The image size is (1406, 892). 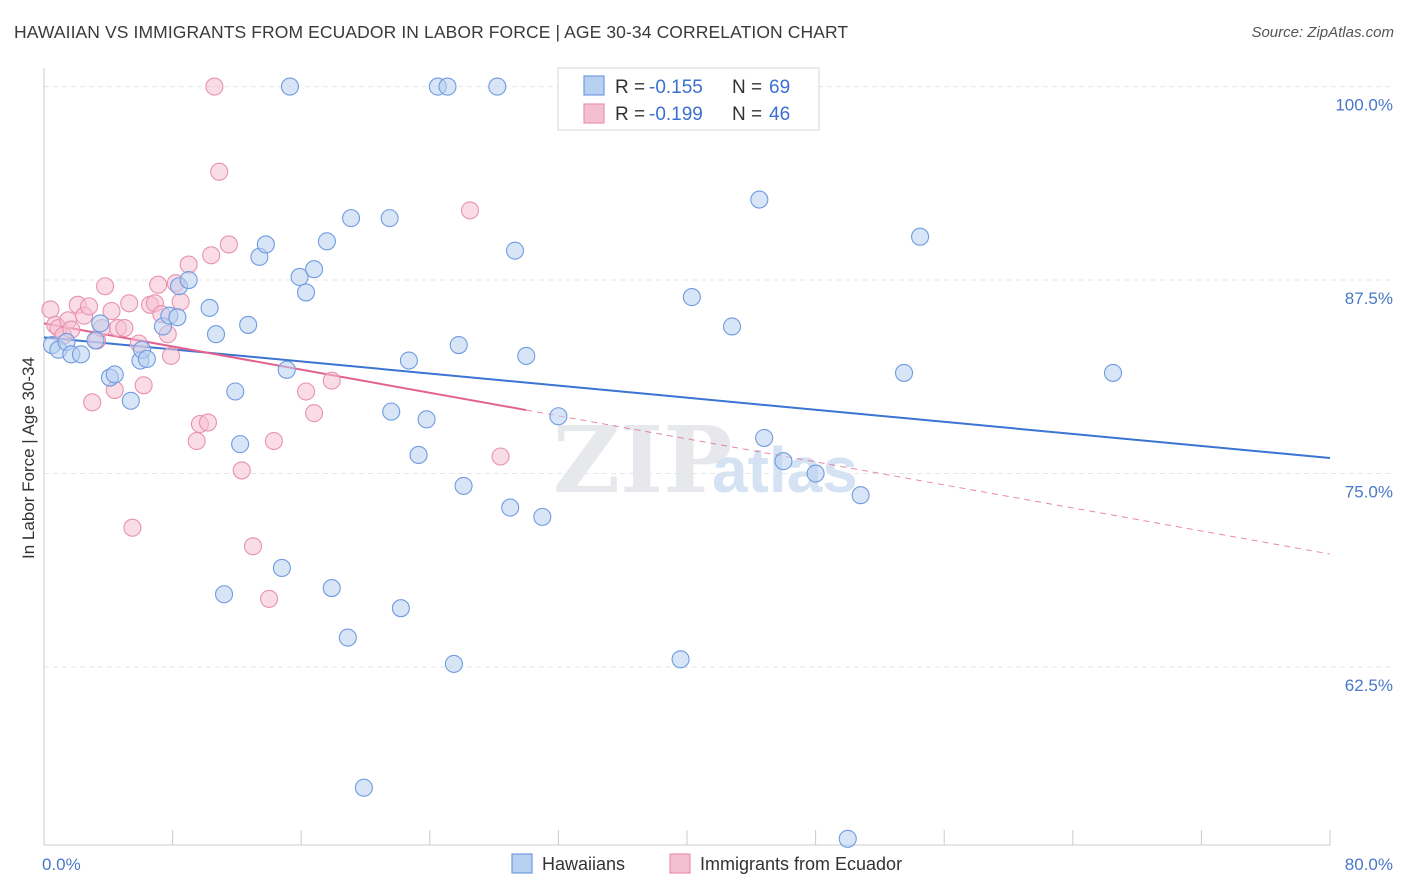 I want to click on watermark-zip: ZIP, so click(x=642, y=460).